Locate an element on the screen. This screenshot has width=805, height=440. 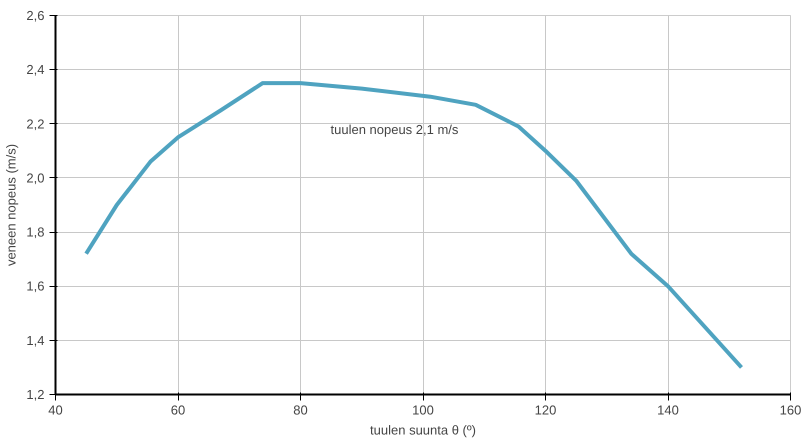
y-axis-title: veneen nopeus (m/s) is located at coordinates (10, 205).